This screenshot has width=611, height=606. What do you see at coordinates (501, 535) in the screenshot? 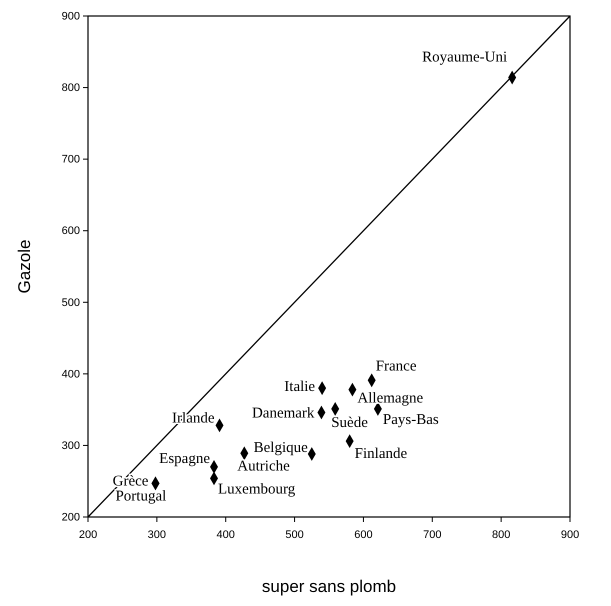
I see `x-tick-label: 800` at bounding box center [501, 535].